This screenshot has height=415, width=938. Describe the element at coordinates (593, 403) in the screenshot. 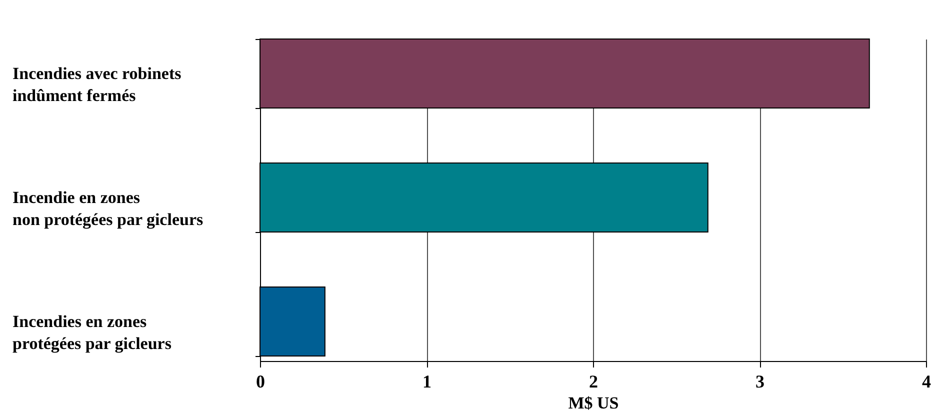

I see `x-axis-title: M$ US` at that location.